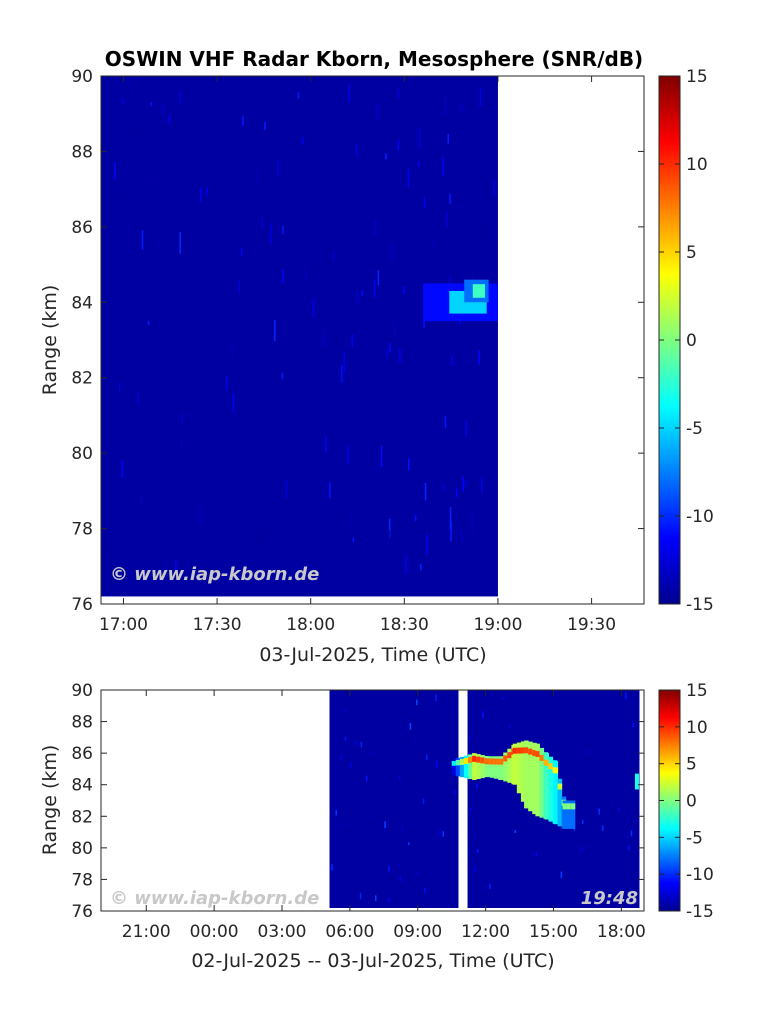  I want to click on colorbar-tick-label: 15, so click(697, 691).